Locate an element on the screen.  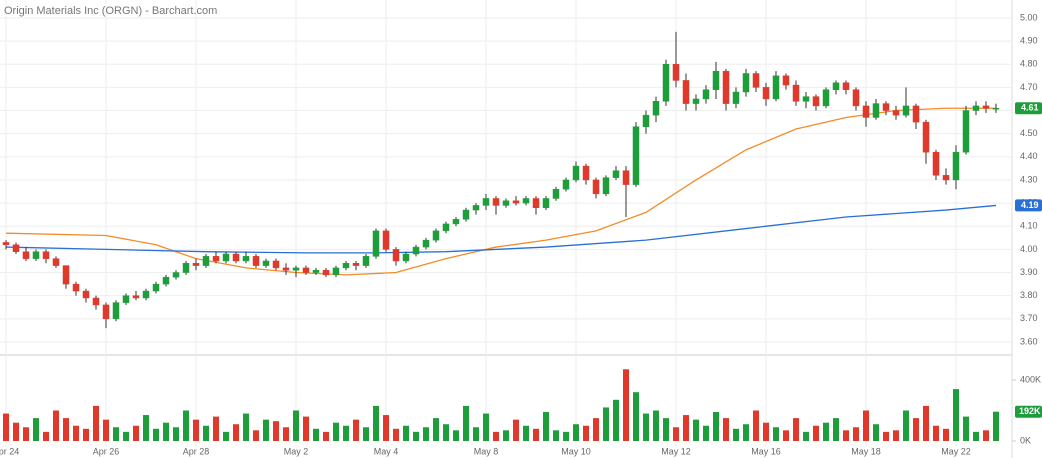
x-tick-label: Apr 28 is located at coordinates (196, 451).